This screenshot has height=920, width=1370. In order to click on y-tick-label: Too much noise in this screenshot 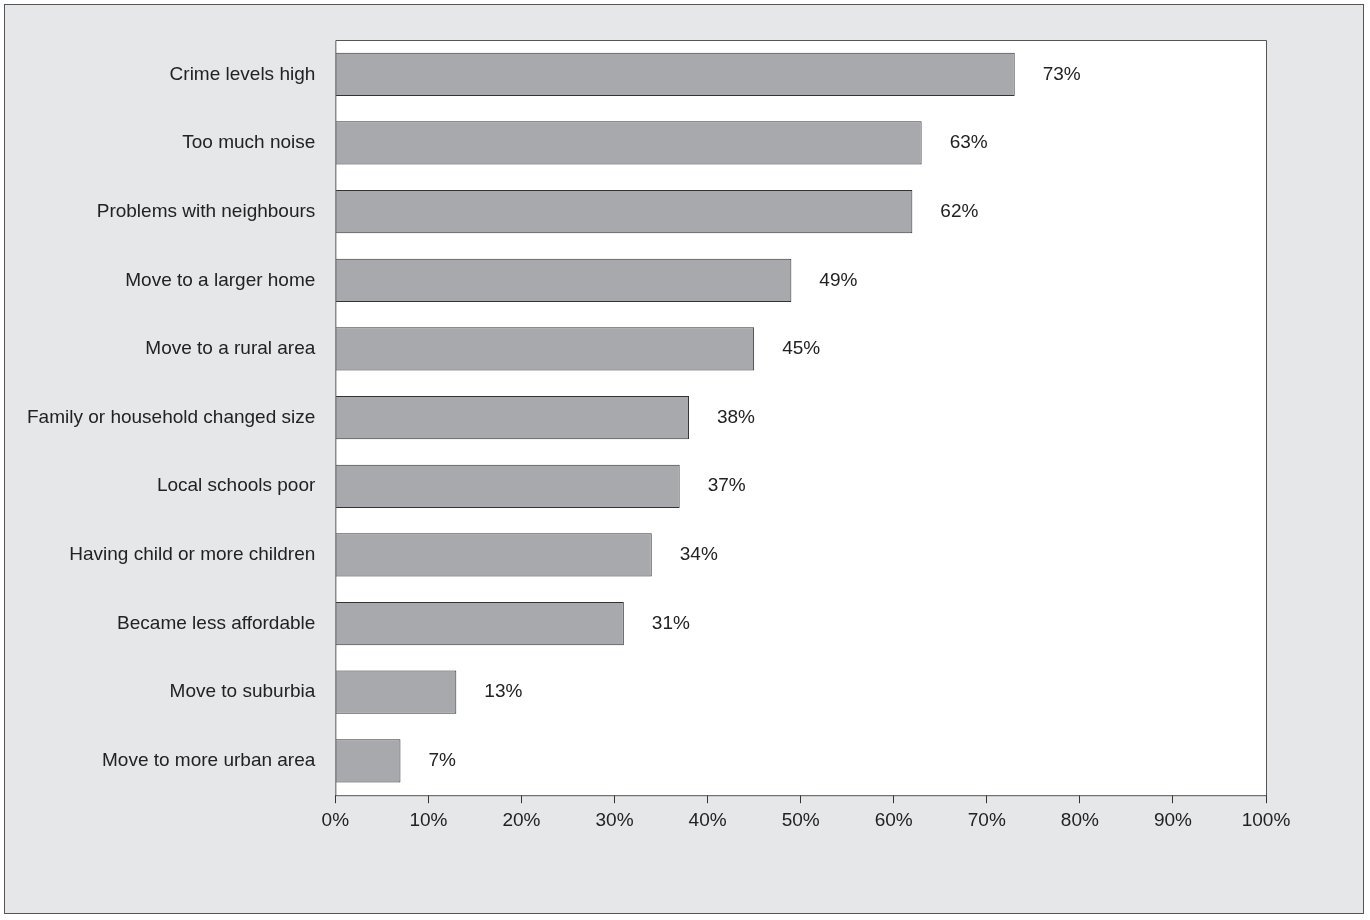, I will do `click(249, 142)`.